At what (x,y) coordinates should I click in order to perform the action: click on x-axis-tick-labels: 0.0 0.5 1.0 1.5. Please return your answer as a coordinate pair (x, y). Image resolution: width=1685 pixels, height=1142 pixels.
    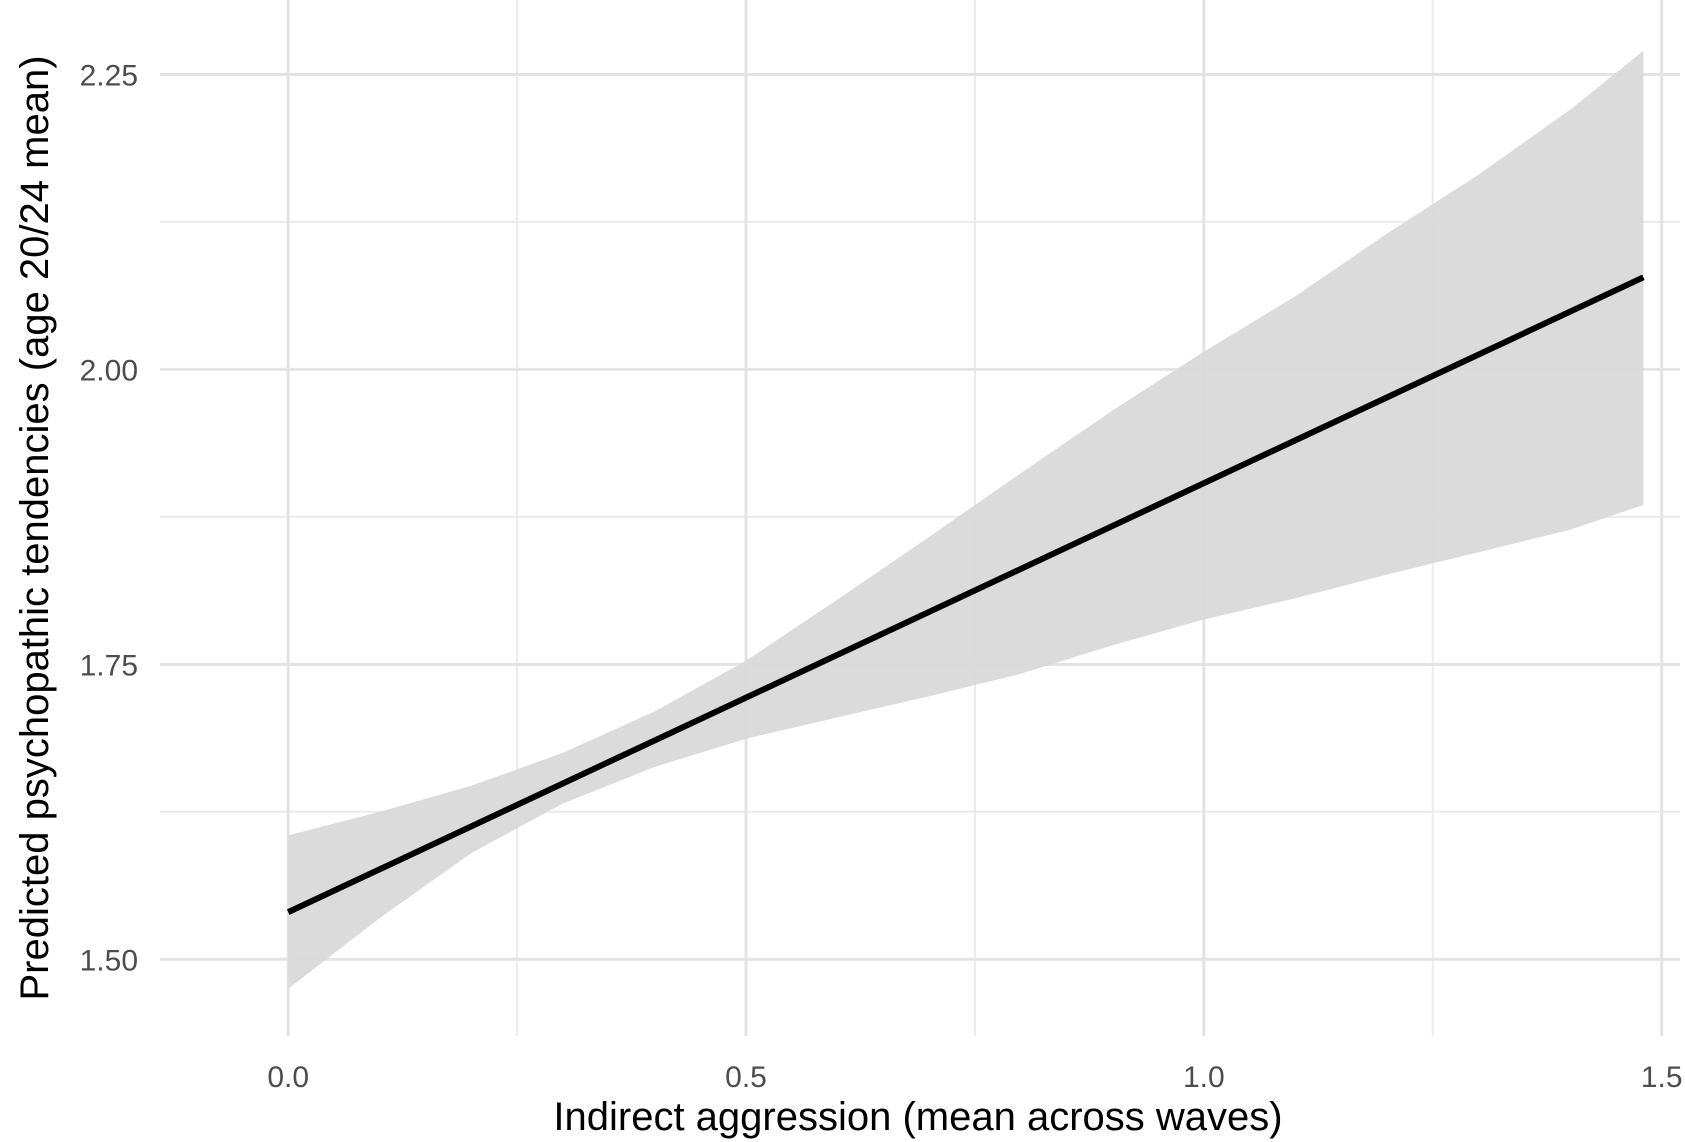
    Looking at the image, I should click on (974, 1077).